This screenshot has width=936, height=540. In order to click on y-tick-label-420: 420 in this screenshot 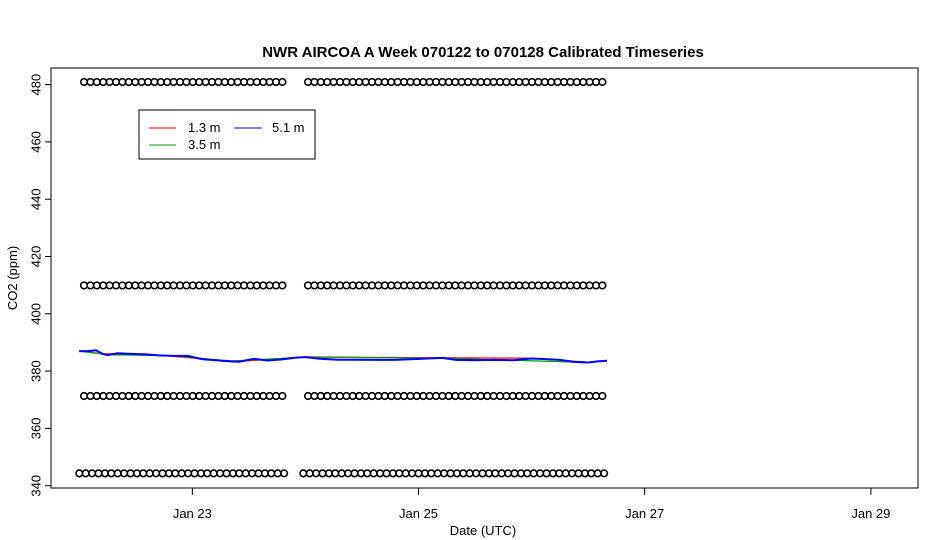, I will do `click(36, 257)`.